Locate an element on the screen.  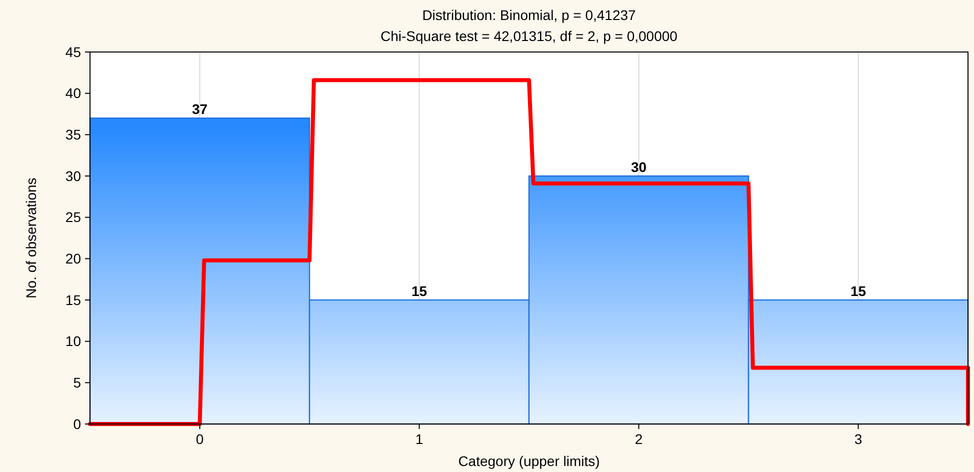
x-tick-label: 1 is located at coordinates (419, 439).